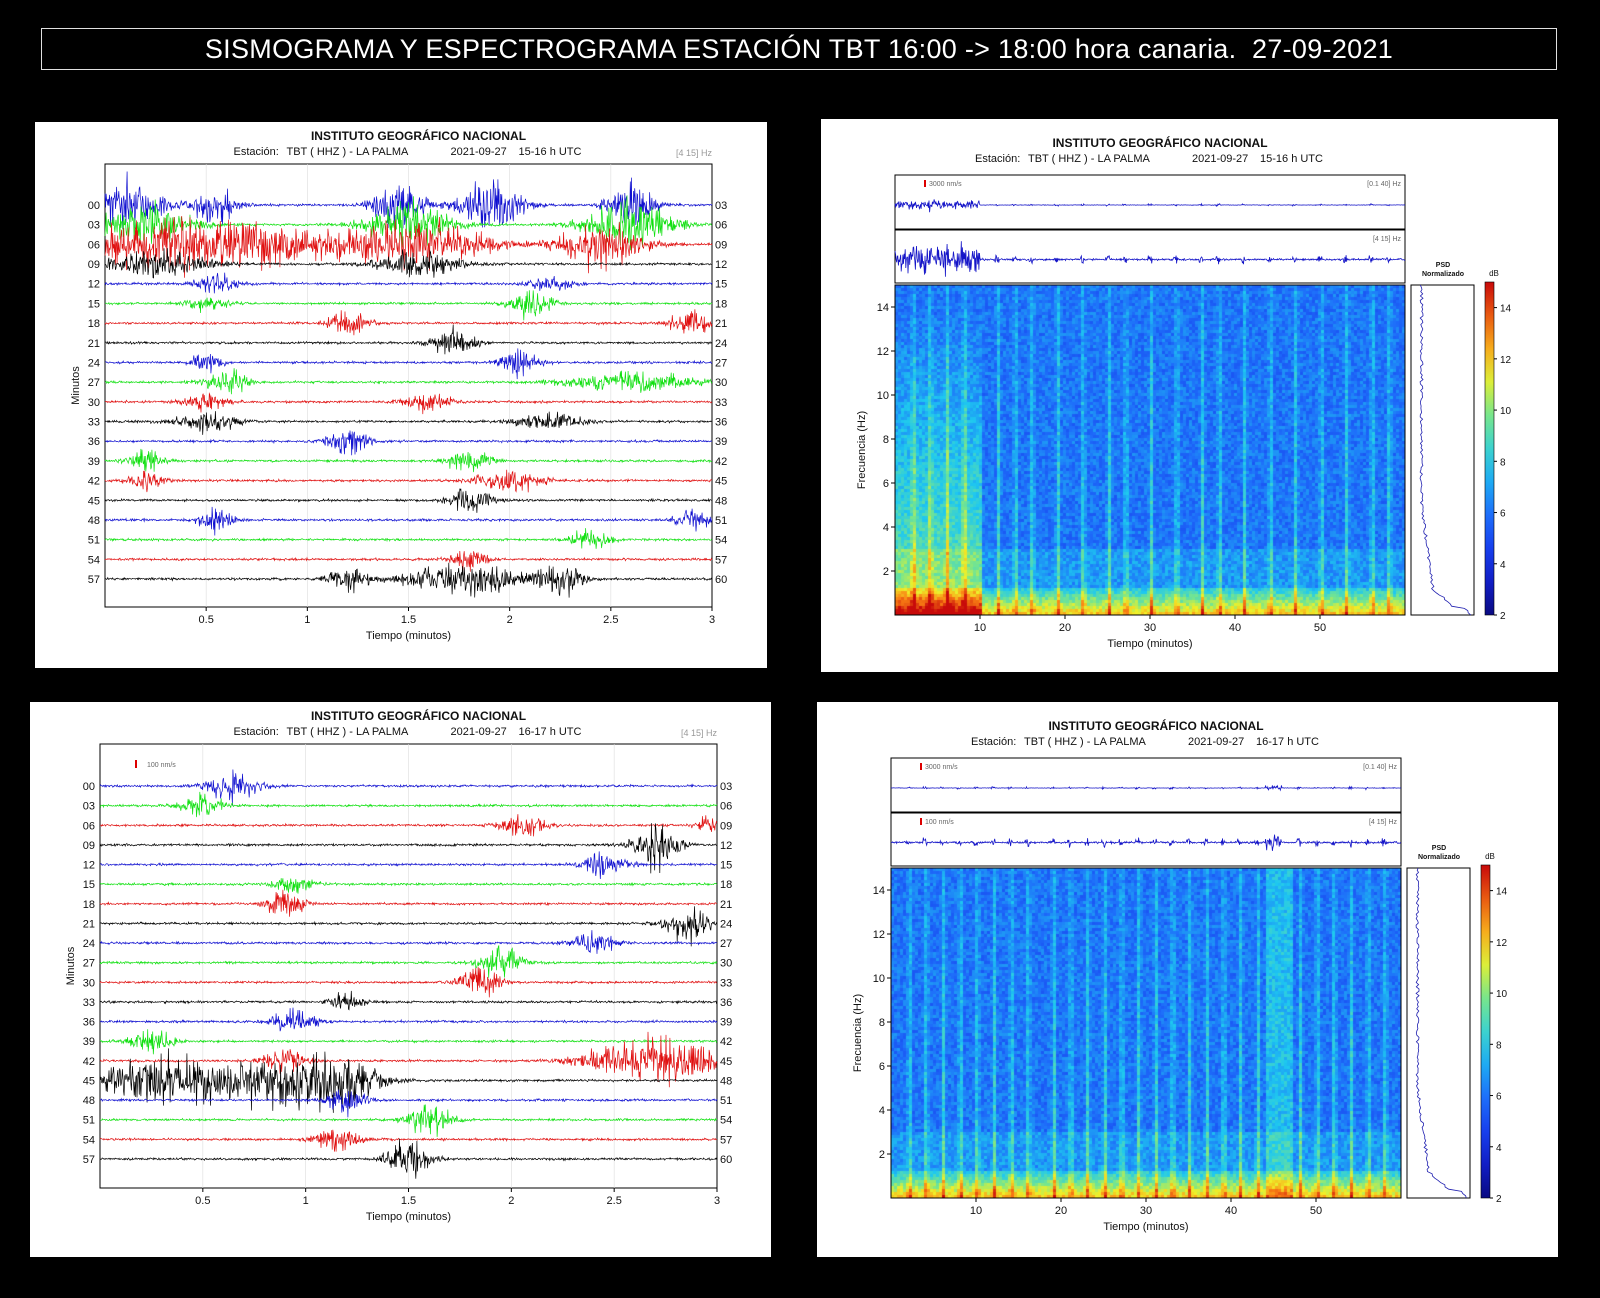  What do you see at coordinates (1383, 822) in the screenshot?
I see `trace-filter-label: [4 15] Hz` at bounding box center [1383, 822].